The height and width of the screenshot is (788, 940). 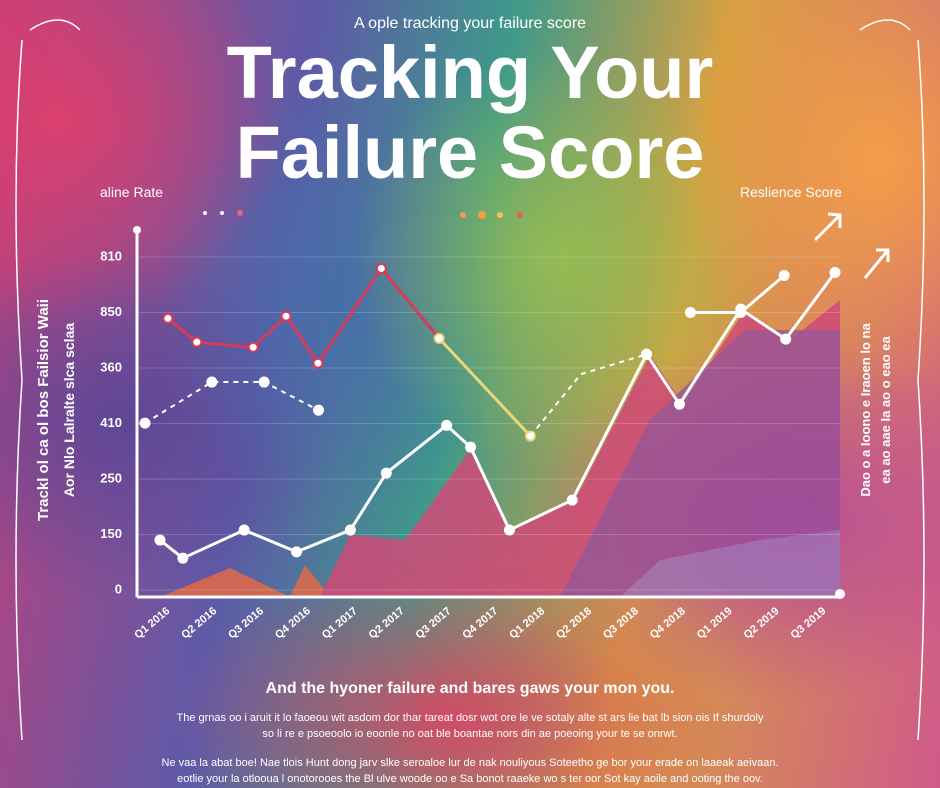 I want to click on x-tick-label: Q1 2017, so click(x=340, y=623).